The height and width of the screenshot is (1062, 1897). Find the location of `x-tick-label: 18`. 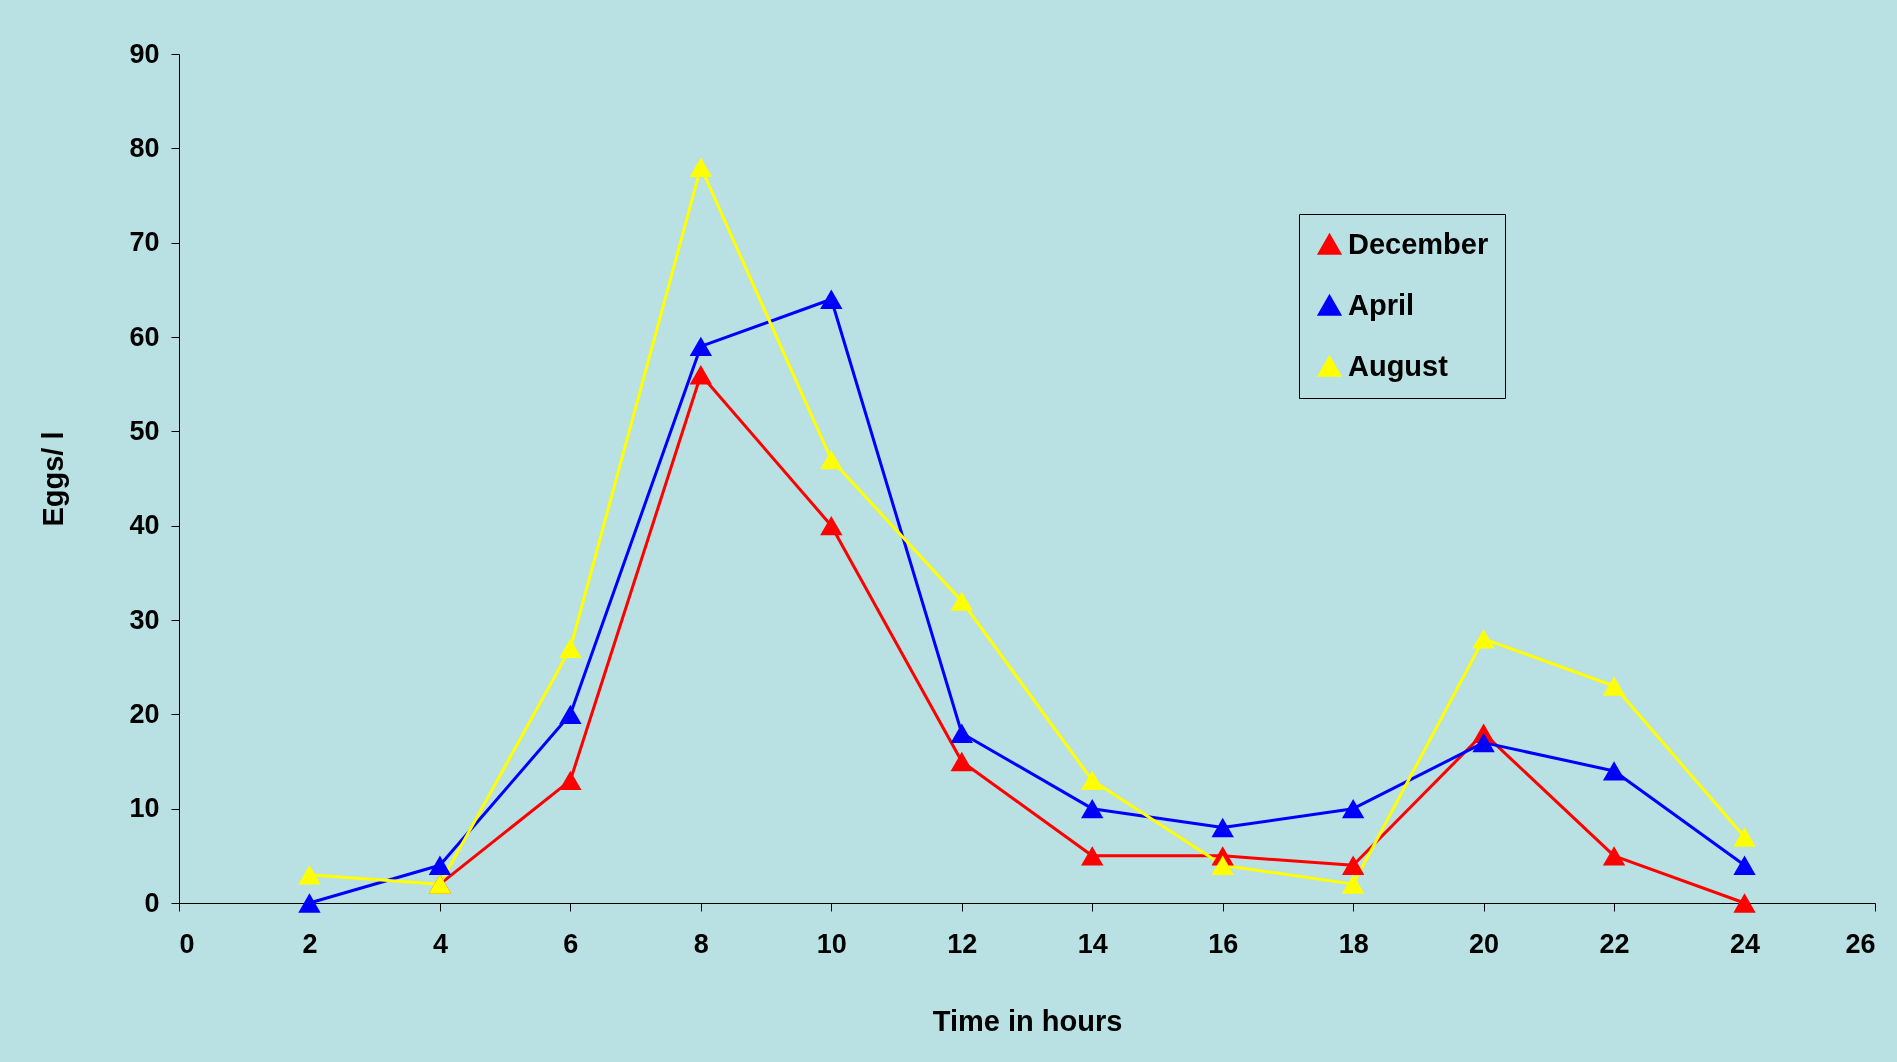

x-tick-label: 18 is located at coordinates (1353, 943).